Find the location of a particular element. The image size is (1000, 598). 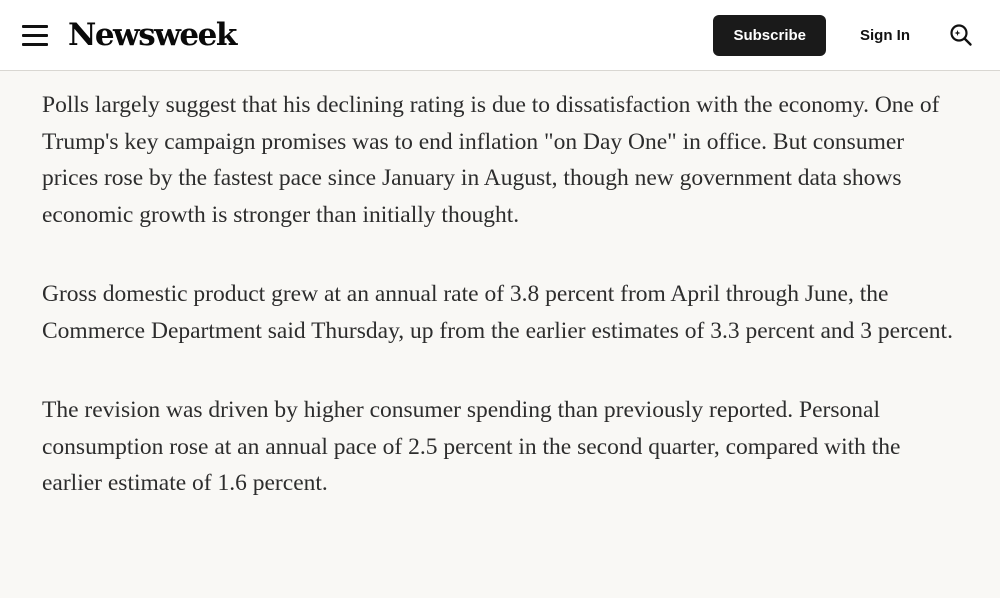

hamburger-menu-icon is located at coordinates (37, 35).